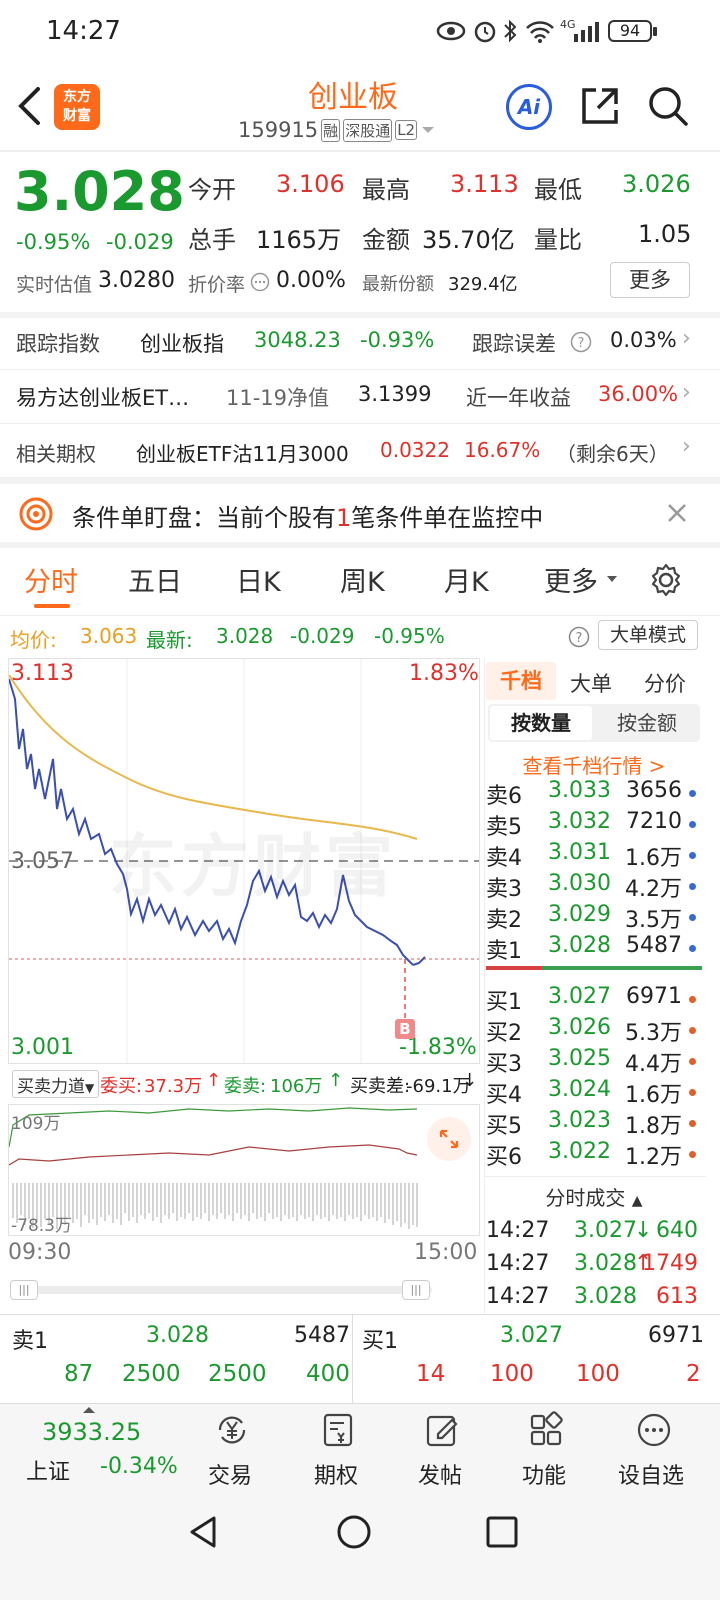  What do you see at coordinates (648, 635) in the screenshot?
I see `big-order-mode-button: 大单模式` at bounding box center [648, 635].